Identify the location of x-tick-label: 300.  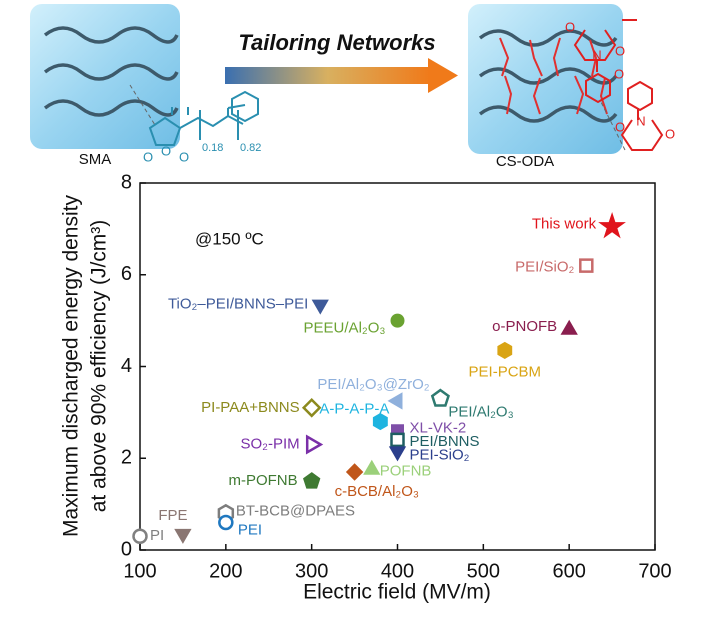
(311, 571).